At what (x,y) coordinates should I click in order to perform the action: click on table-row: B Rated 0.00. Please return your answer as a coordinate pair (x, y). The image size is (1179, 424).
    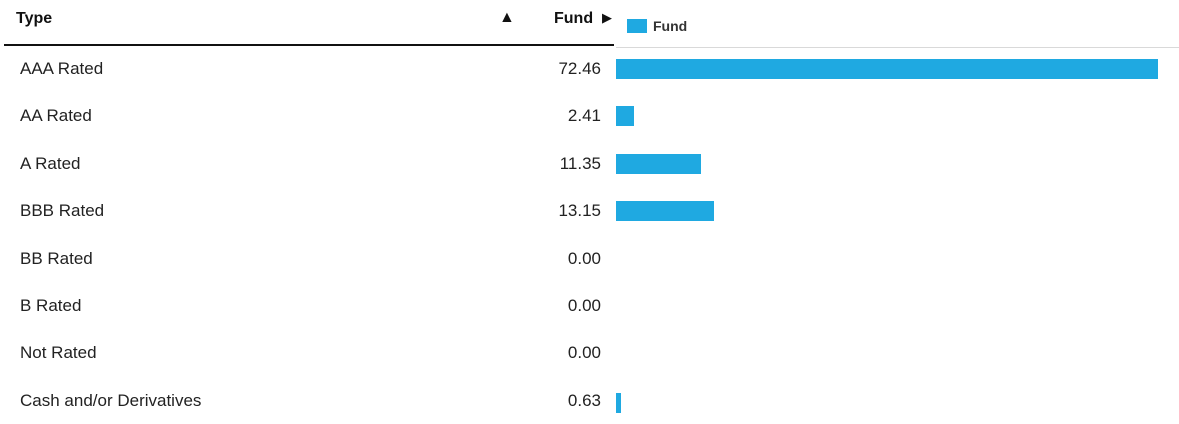
    Looking at the image, I should click on (589, 305).